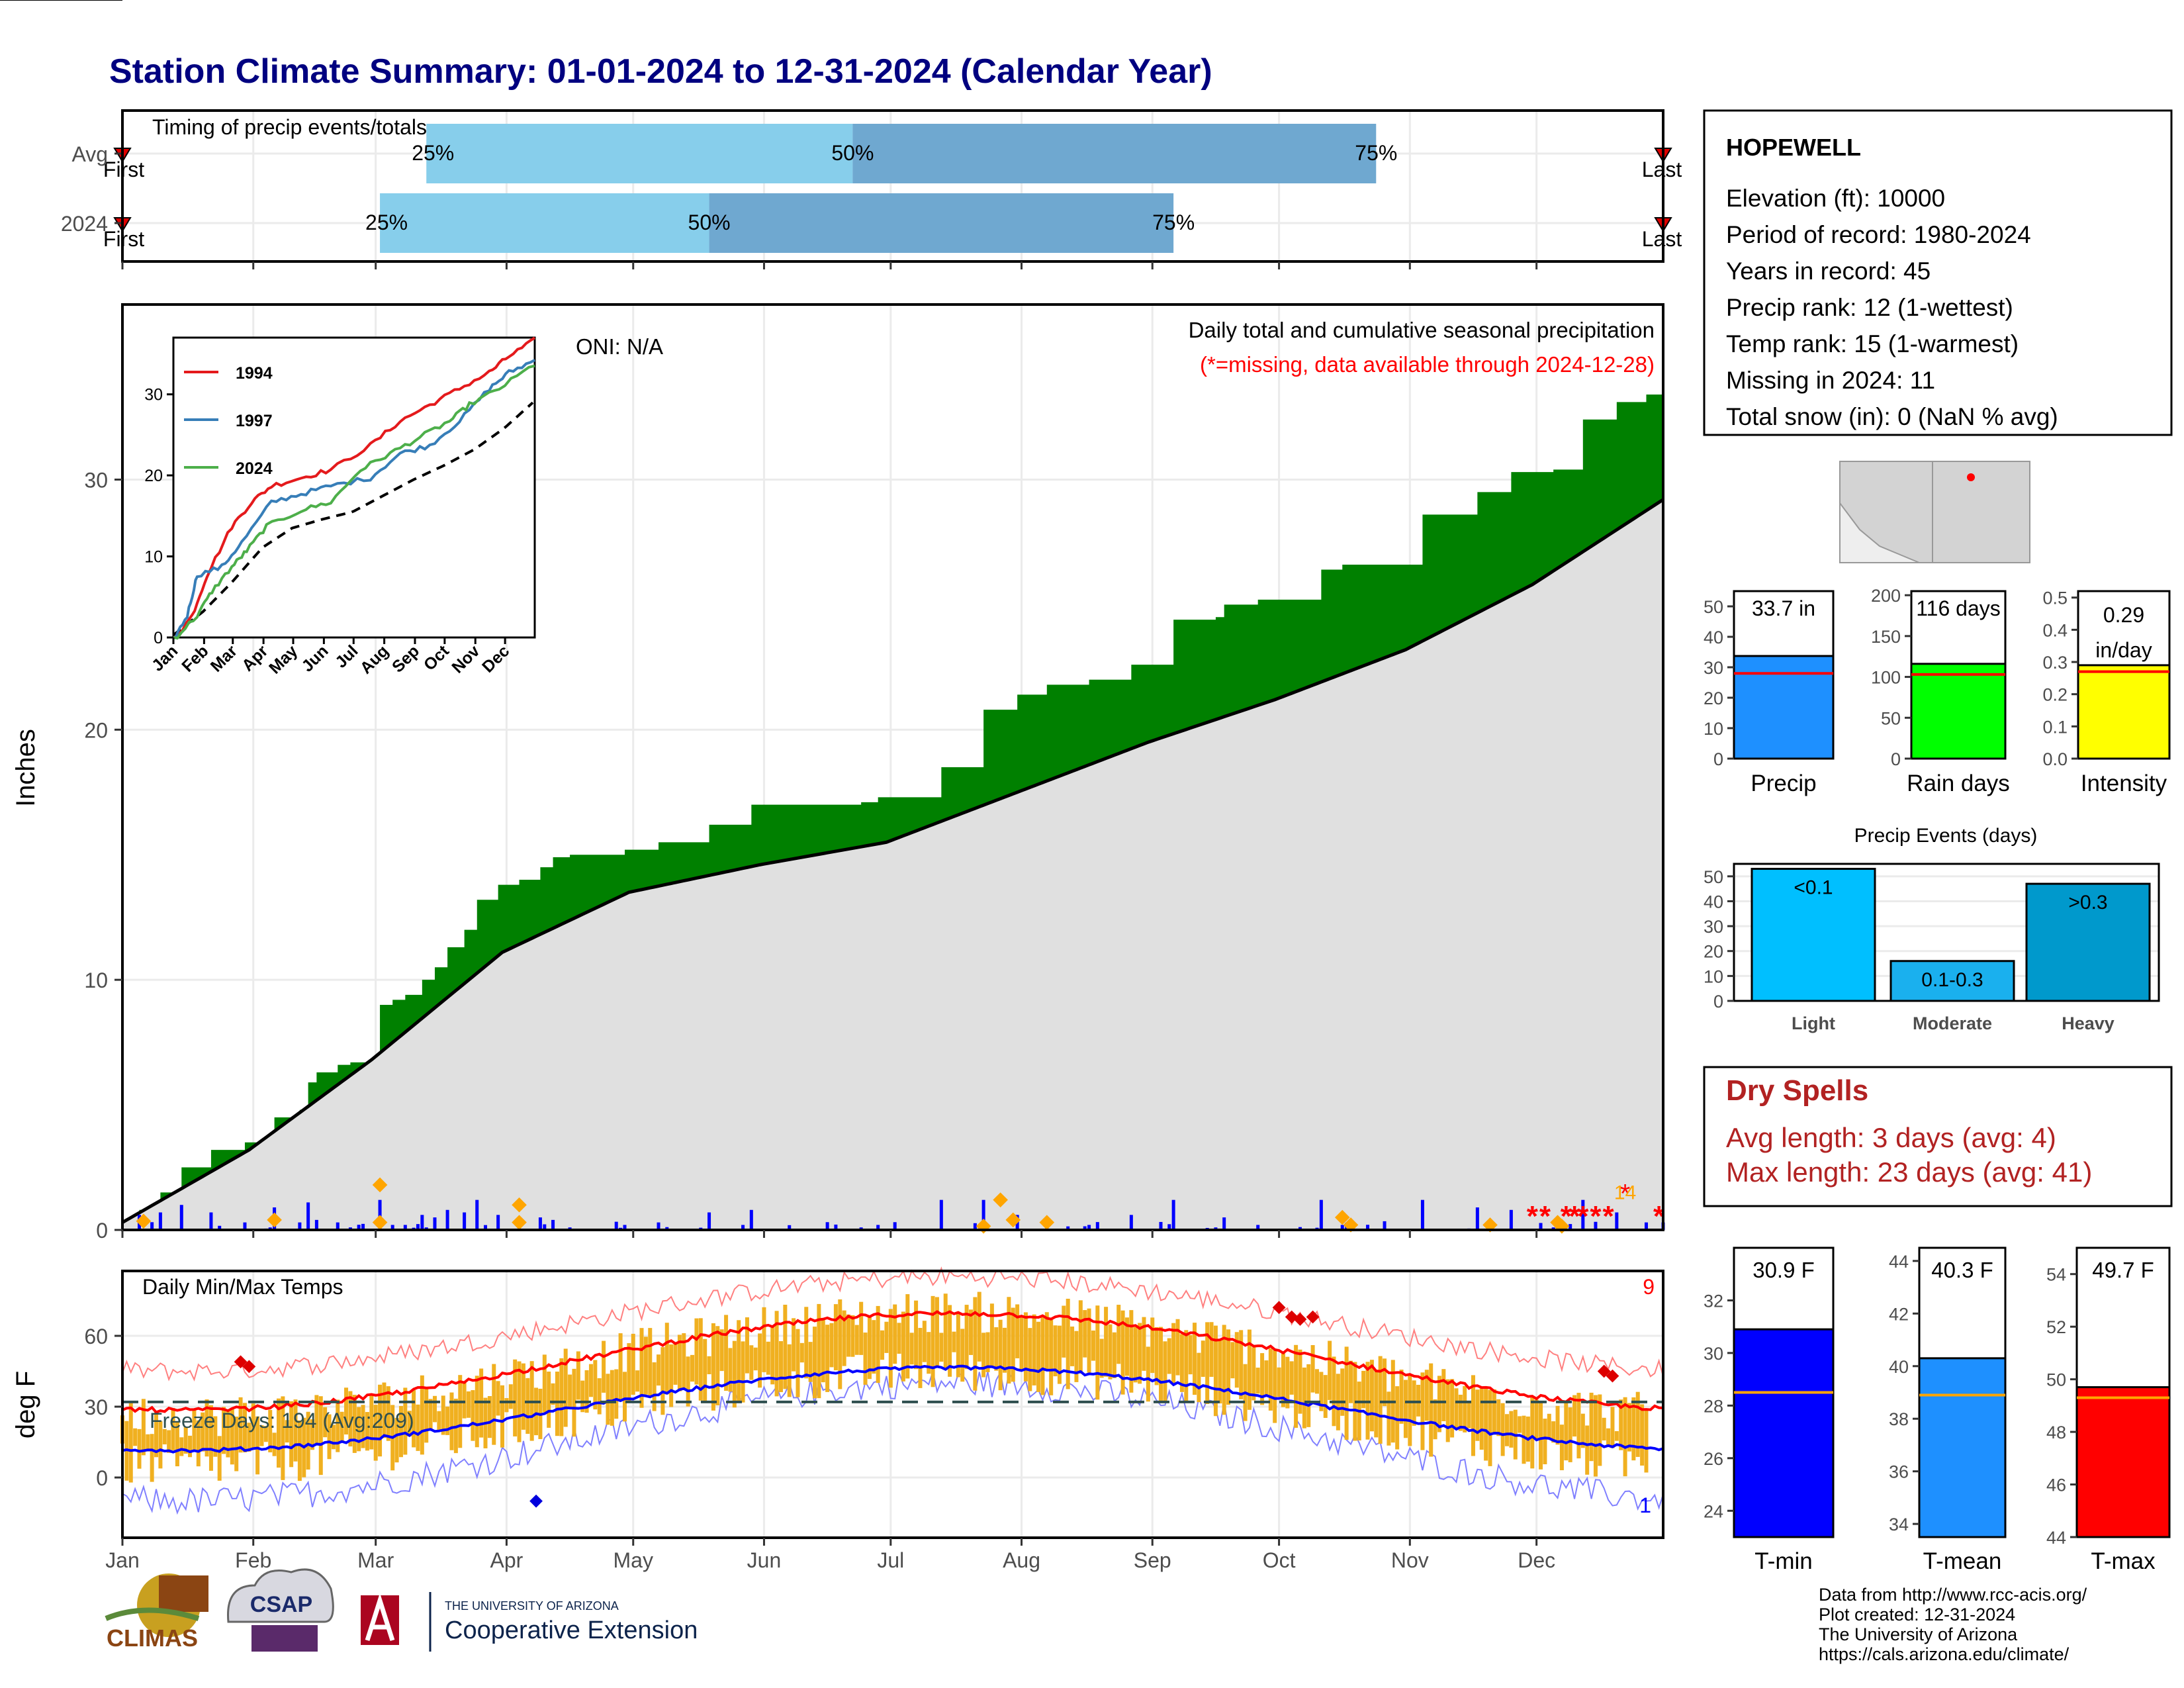 The height and width of the screenshot is (1688, 2184). I want to click on record-low-count: 1, so click(1645, 1505).